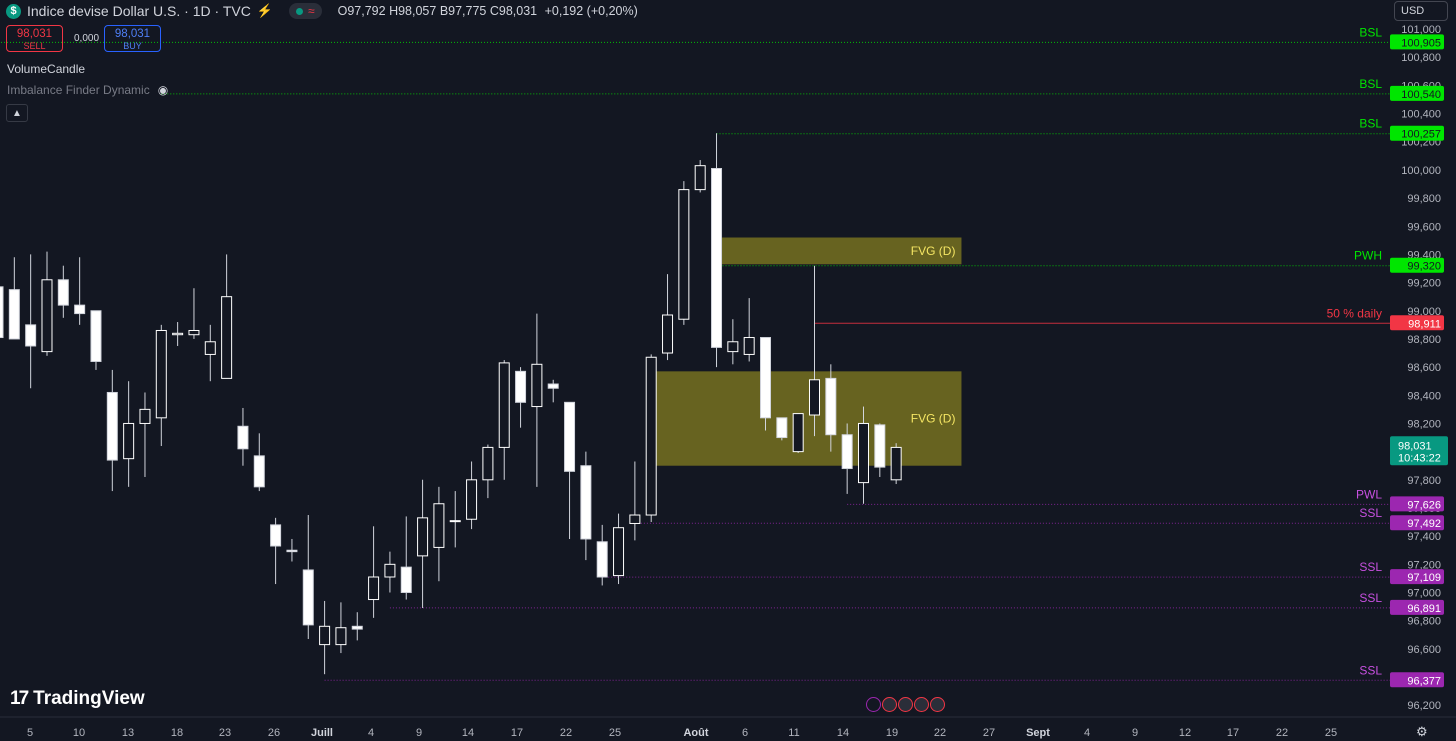  Describe the element at coordinates (1424, 324) in the screenshot. I see `level-price-label: 98,911` at that location.